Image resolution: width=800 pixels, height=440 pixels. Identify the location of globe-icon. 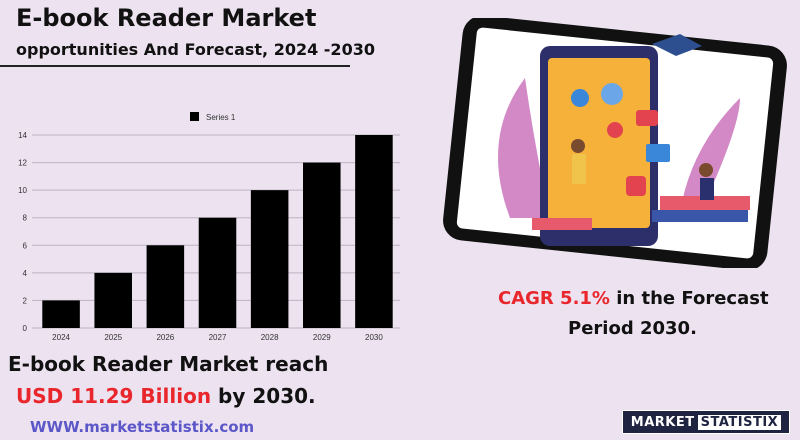
(612, 94).